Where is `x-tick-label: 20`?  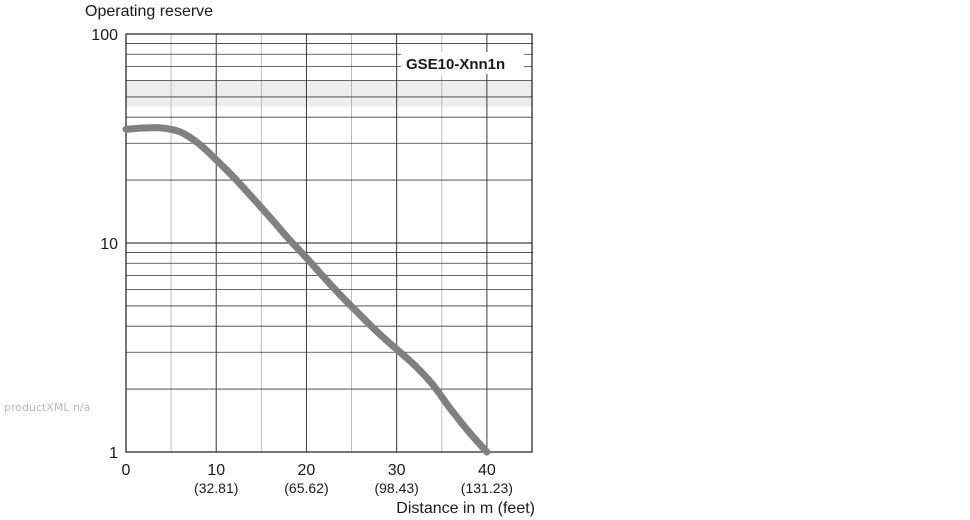
x-tick-label: 20 is located at coordinates (307, 470).